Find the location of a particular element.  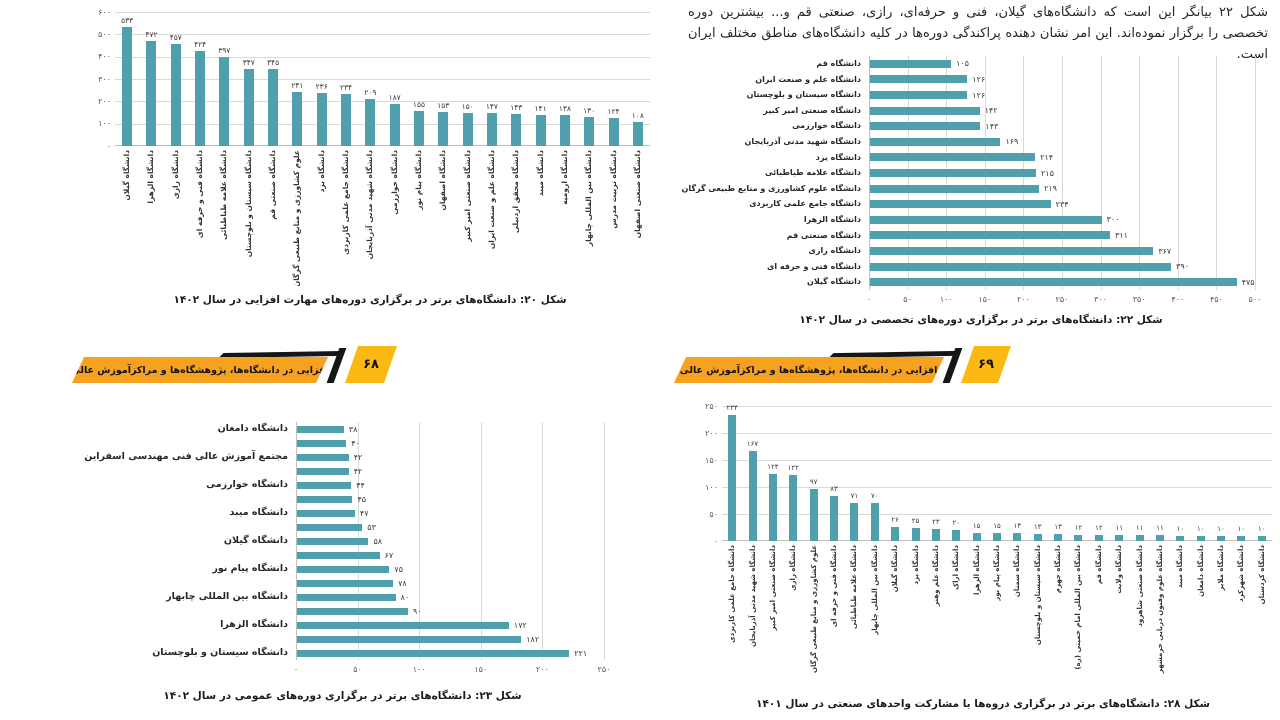

bar-value-label: ۱۲۶ is located at coordinates (979, 79).